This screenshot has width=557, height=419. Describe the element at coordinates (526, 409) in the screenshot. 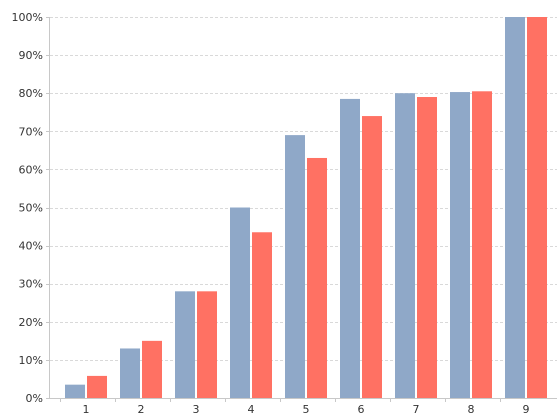

I see `x-tick-label: 9` at that location.